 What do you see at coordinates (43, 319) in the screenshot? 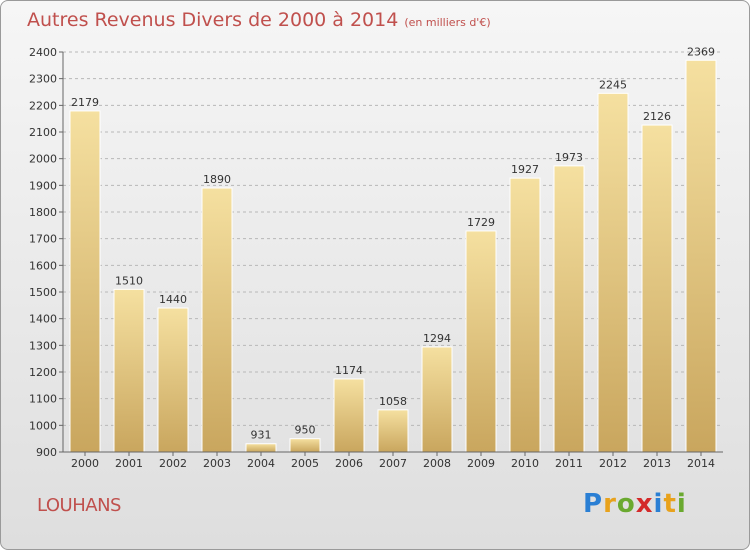
I see `y-tick-label: 1400` at bounding box center [43, 319].